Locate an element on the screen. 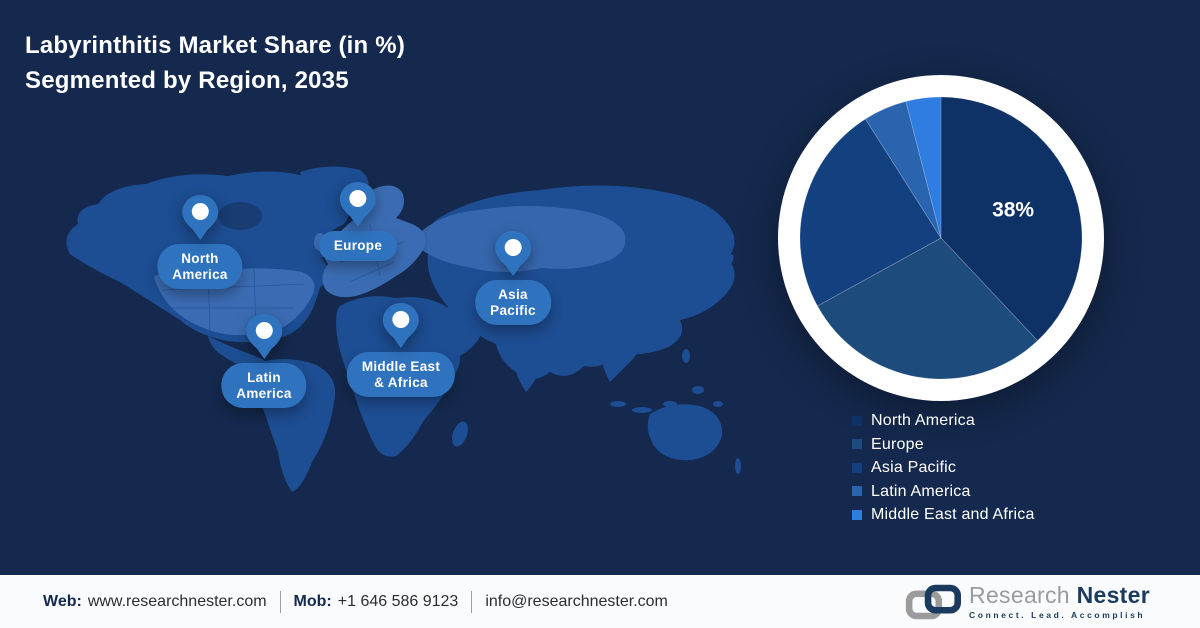 This screenshot has height=628, width=1200. islands-japan is located at coordinates (725, 269).